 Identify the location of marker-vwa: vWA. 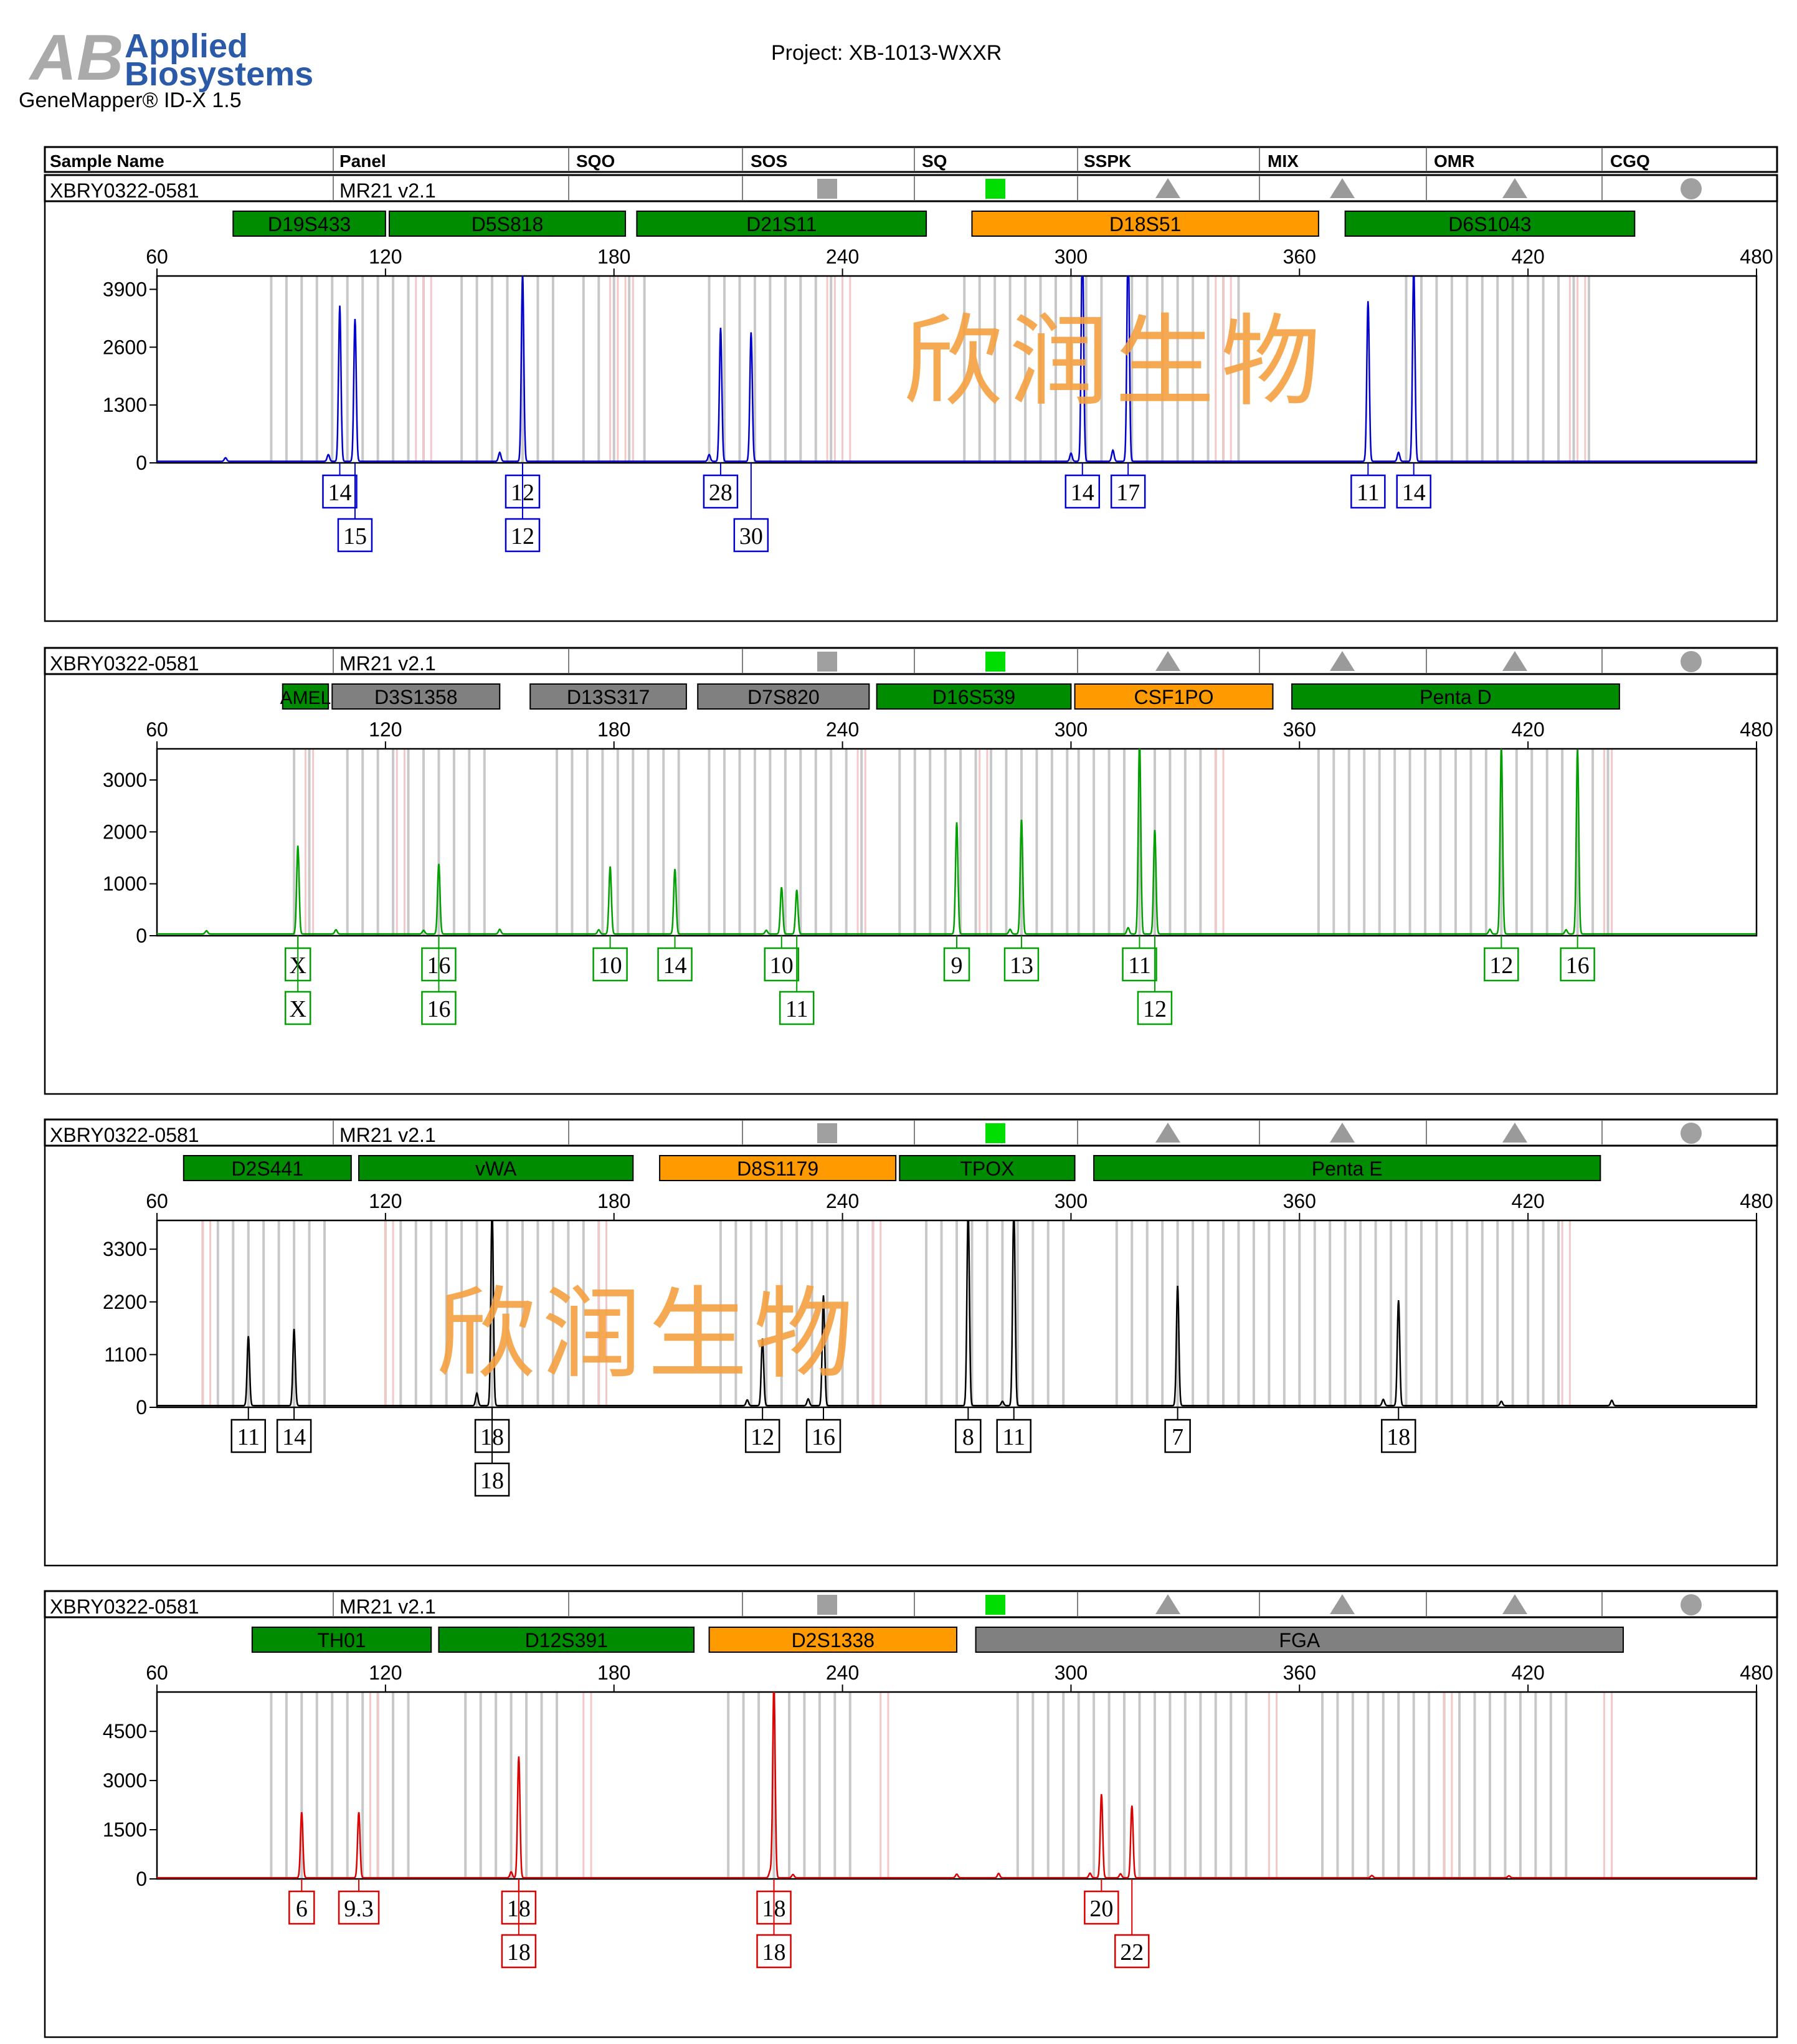
(496, 1168).